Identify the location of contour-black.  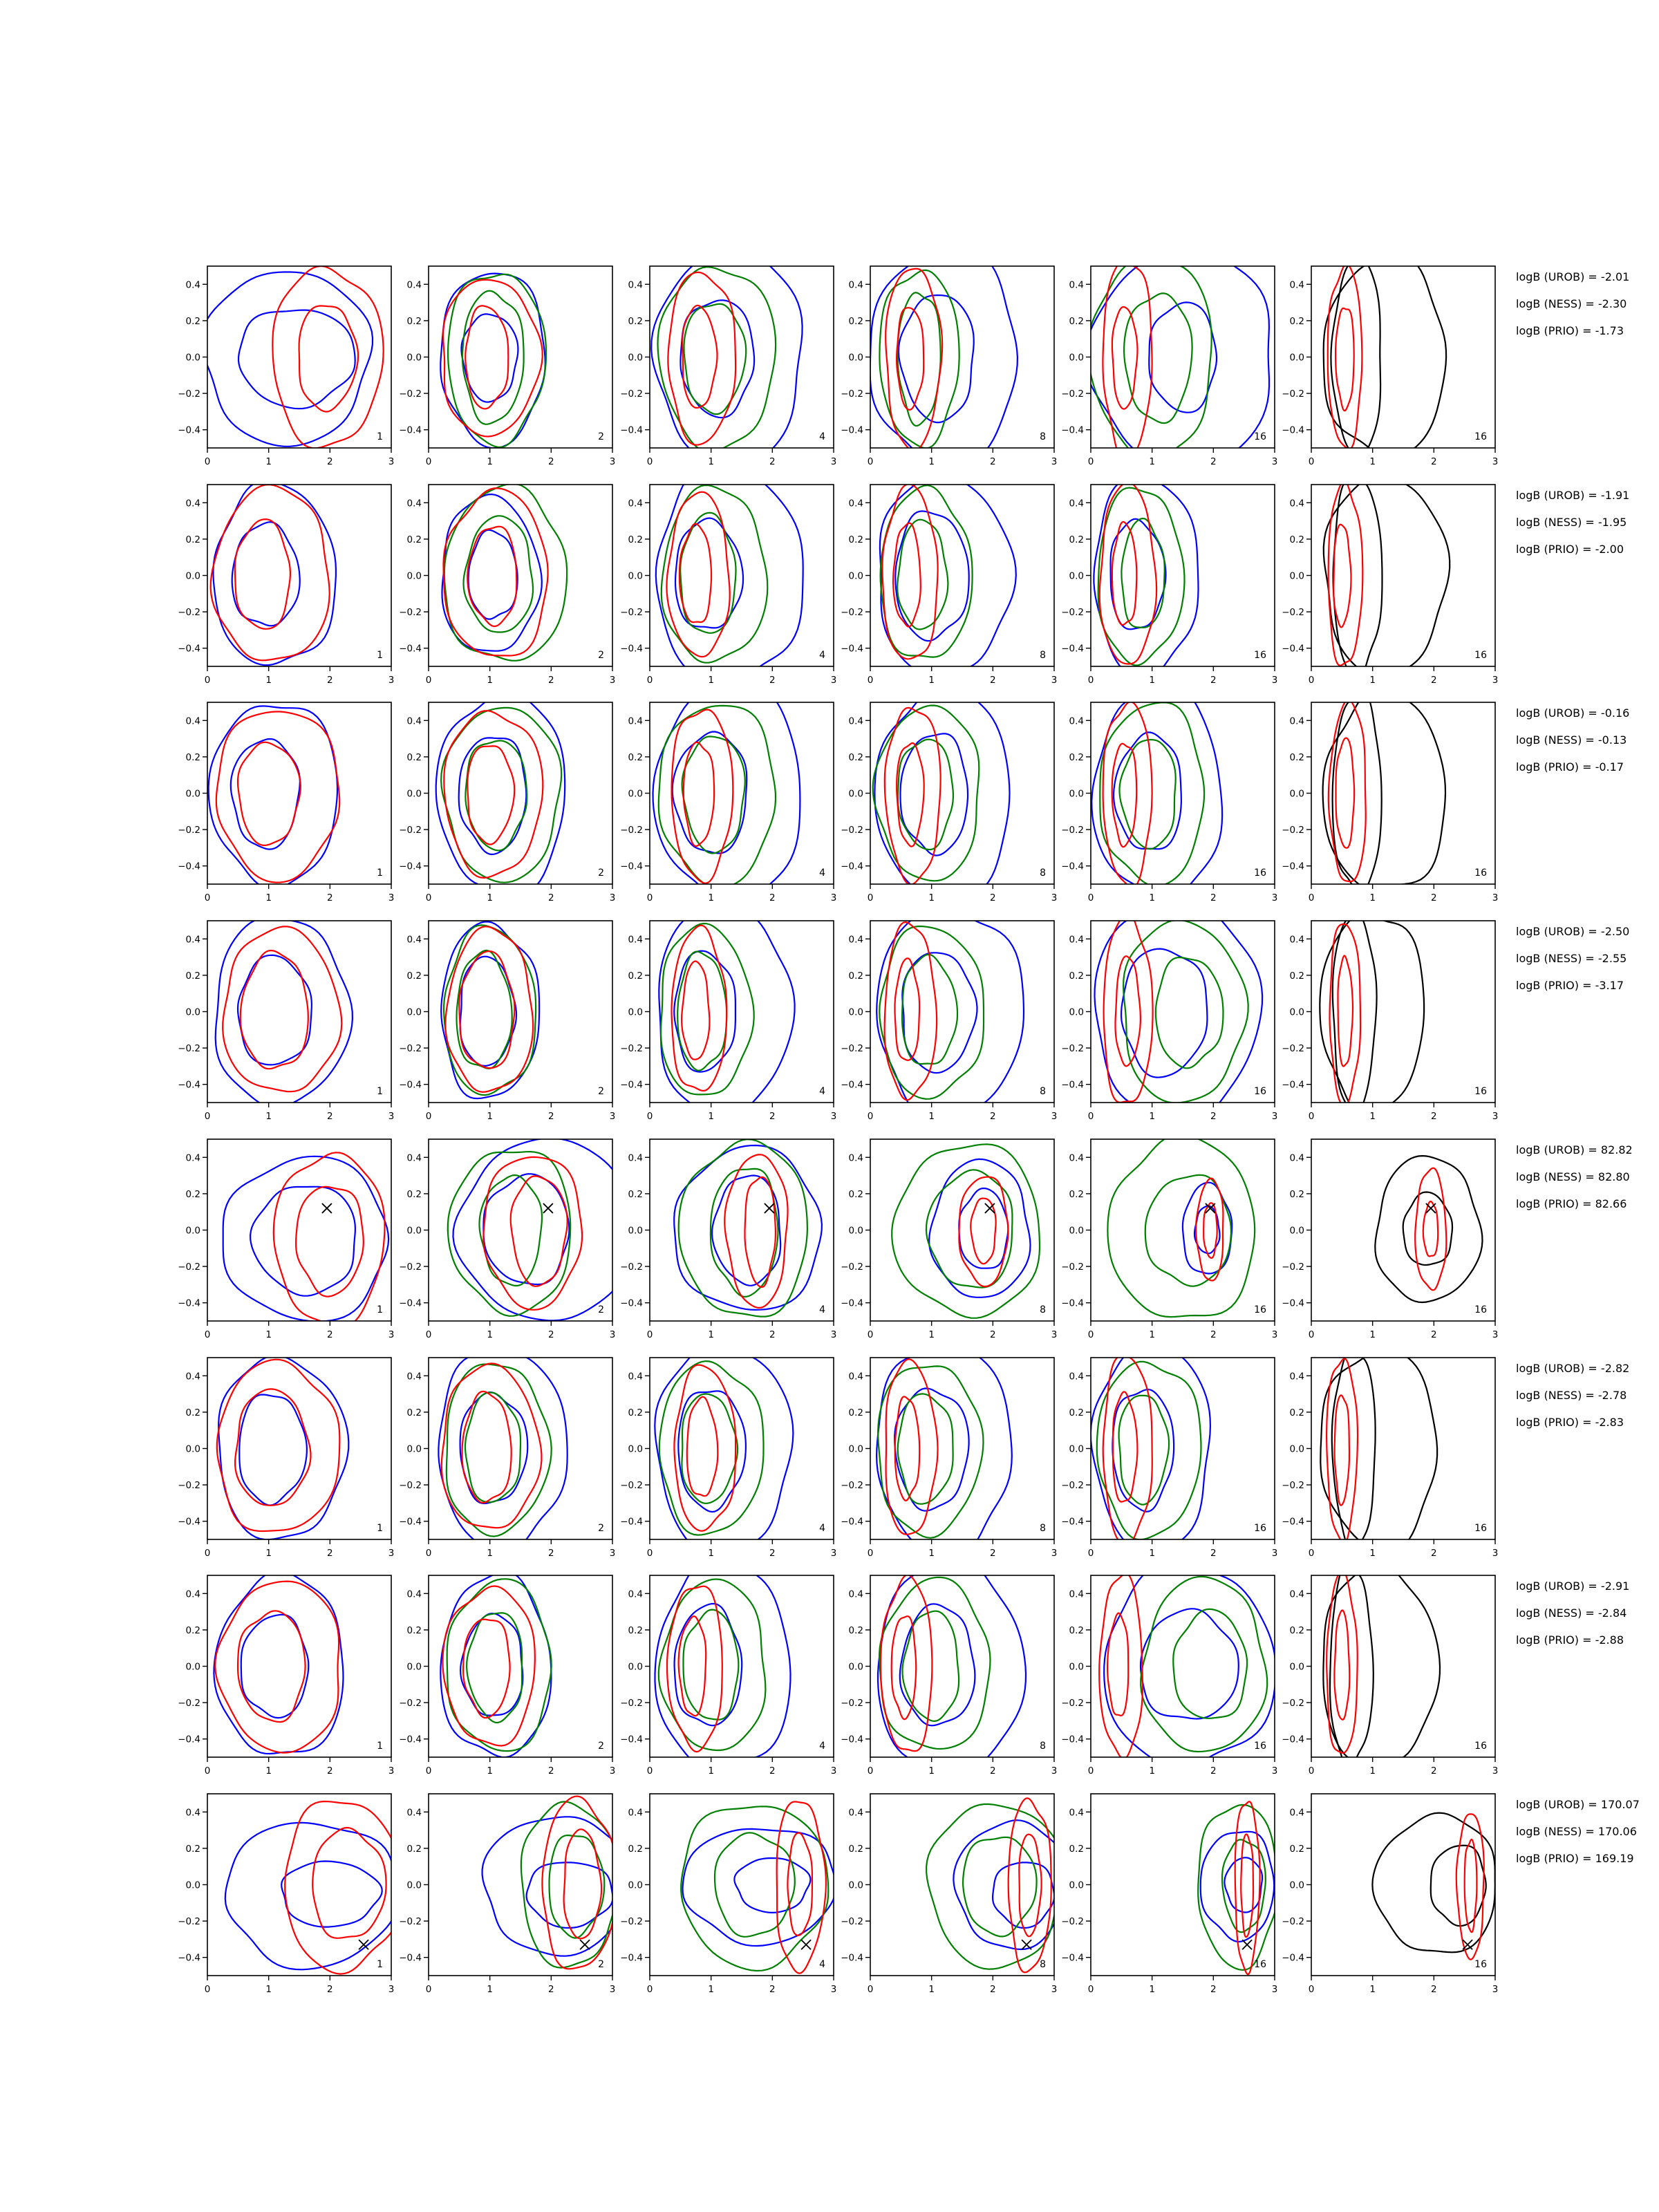
(1372, 1012).